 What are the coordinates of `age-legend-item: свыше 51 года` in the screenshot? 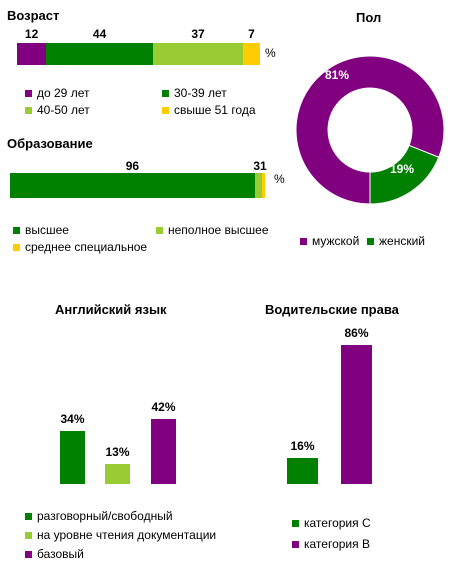 It's located at (209, 110).